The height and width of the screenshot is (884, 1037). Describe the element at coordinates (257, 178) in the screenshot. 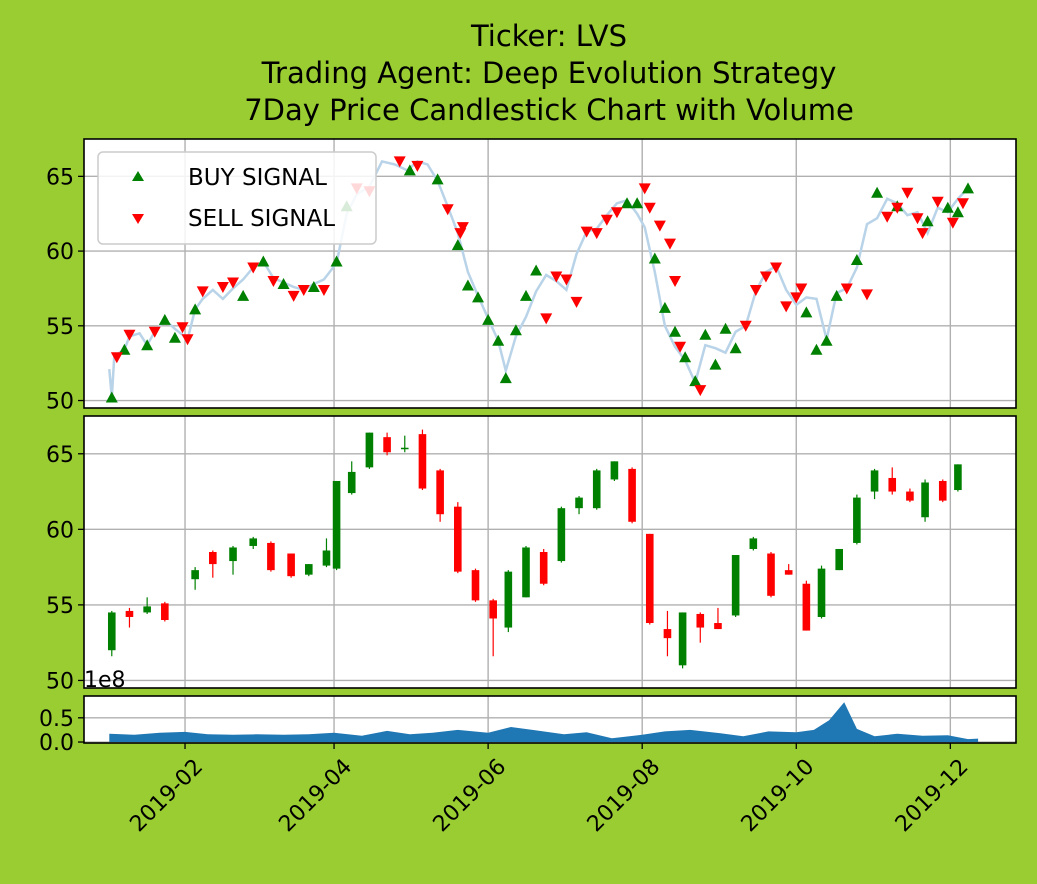

I see `legend-buy-label: BUY SIGNAL` at that location.